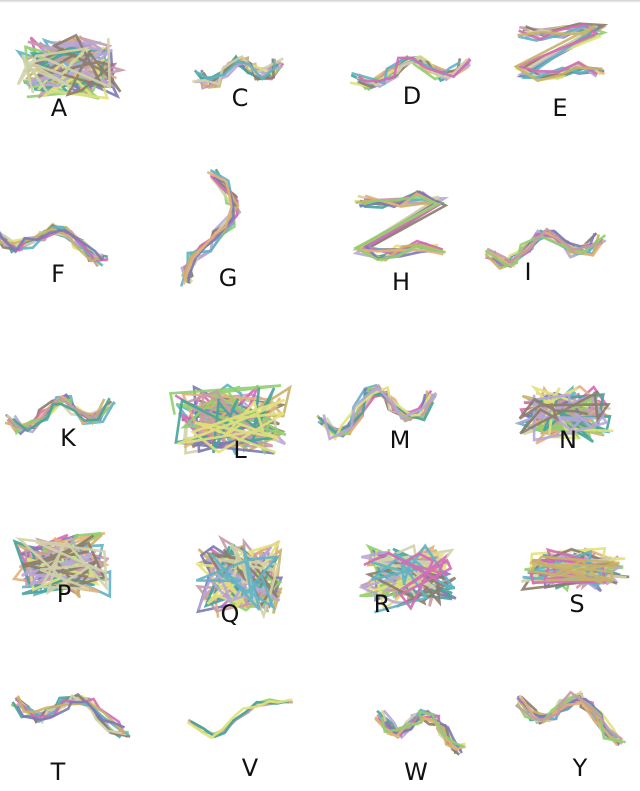  I want to click on panel-label-d: D, so click(412, 96).